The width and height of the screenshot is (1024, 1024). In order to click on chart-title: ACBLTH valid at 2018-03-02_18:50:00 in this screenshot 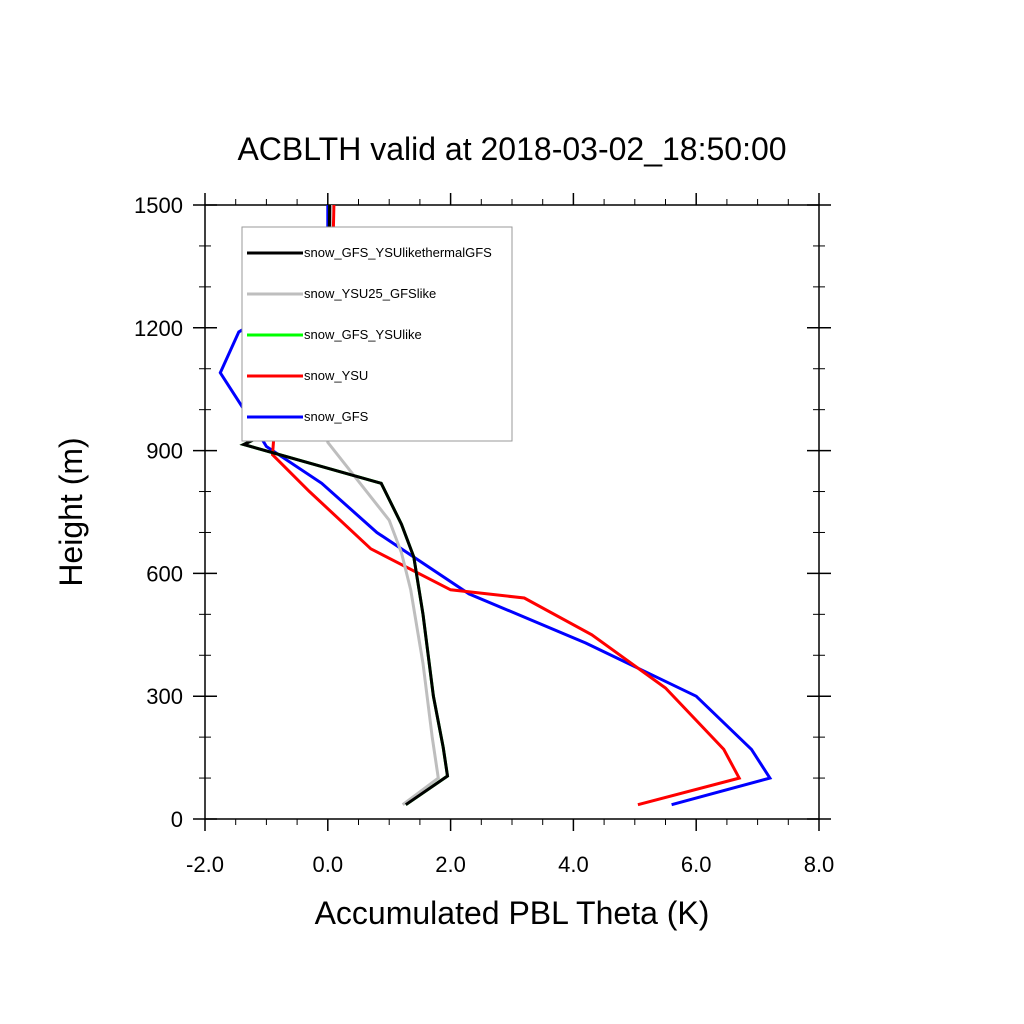, I will do `click(511, 149)`.